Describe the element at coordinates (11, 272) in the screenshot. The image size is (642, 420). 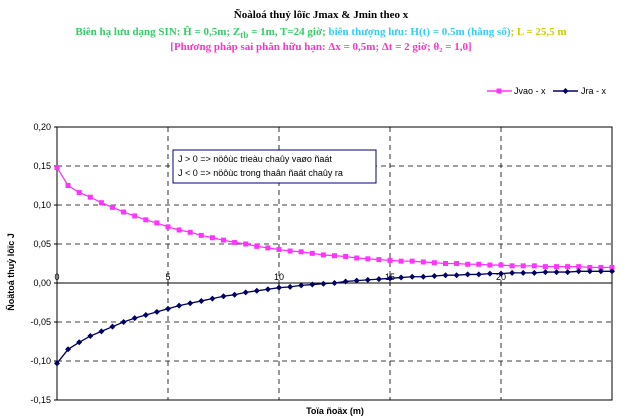
I see `y-axis-label: Ñoätoá thuỷ lôïc J` at that location.